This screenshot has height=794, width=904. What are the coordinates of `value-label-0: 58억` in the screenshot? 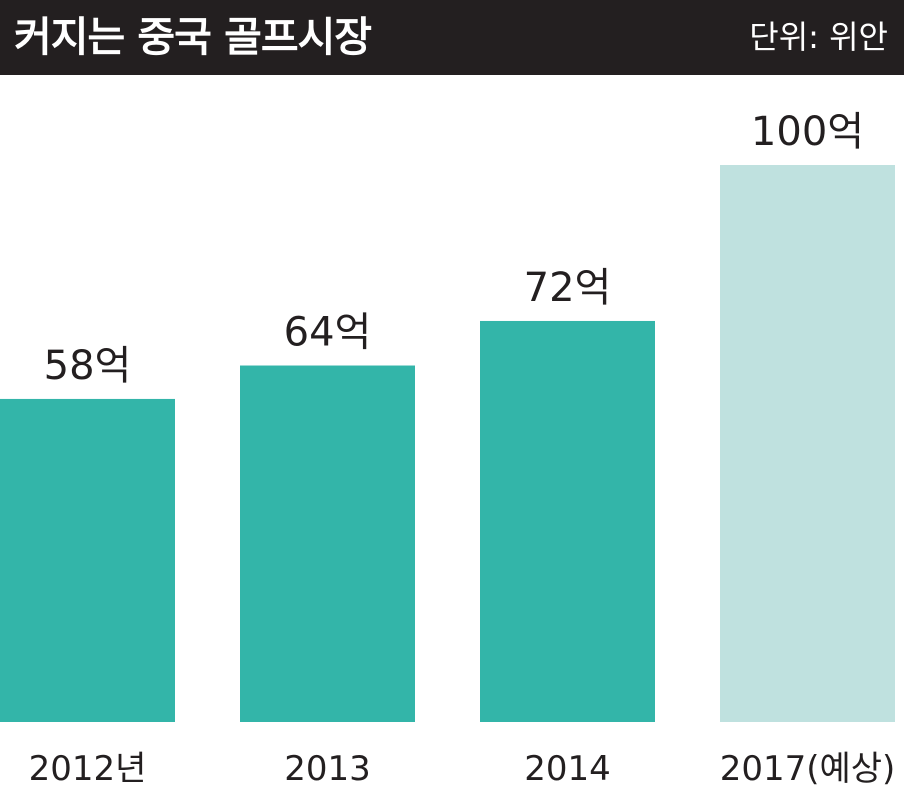 It's located at (88, 366).